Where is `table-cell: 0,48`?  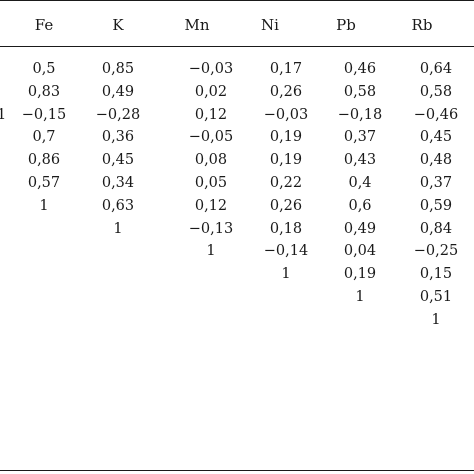
table-cell: 0,48 is located at coordinates (436, 160).